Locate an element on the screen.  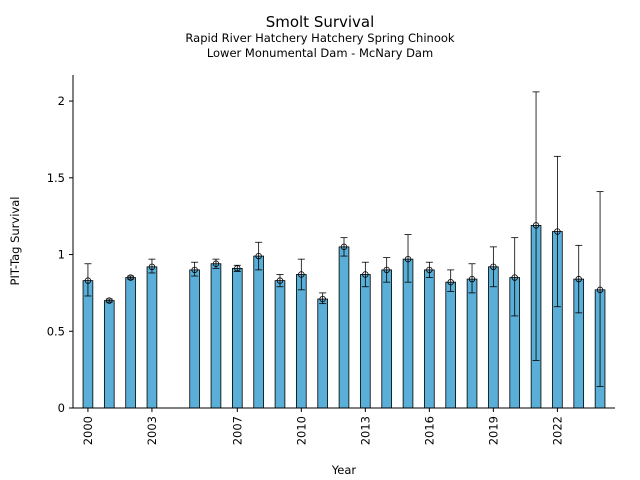
bar-2002 is located at coordinates (130, 343).